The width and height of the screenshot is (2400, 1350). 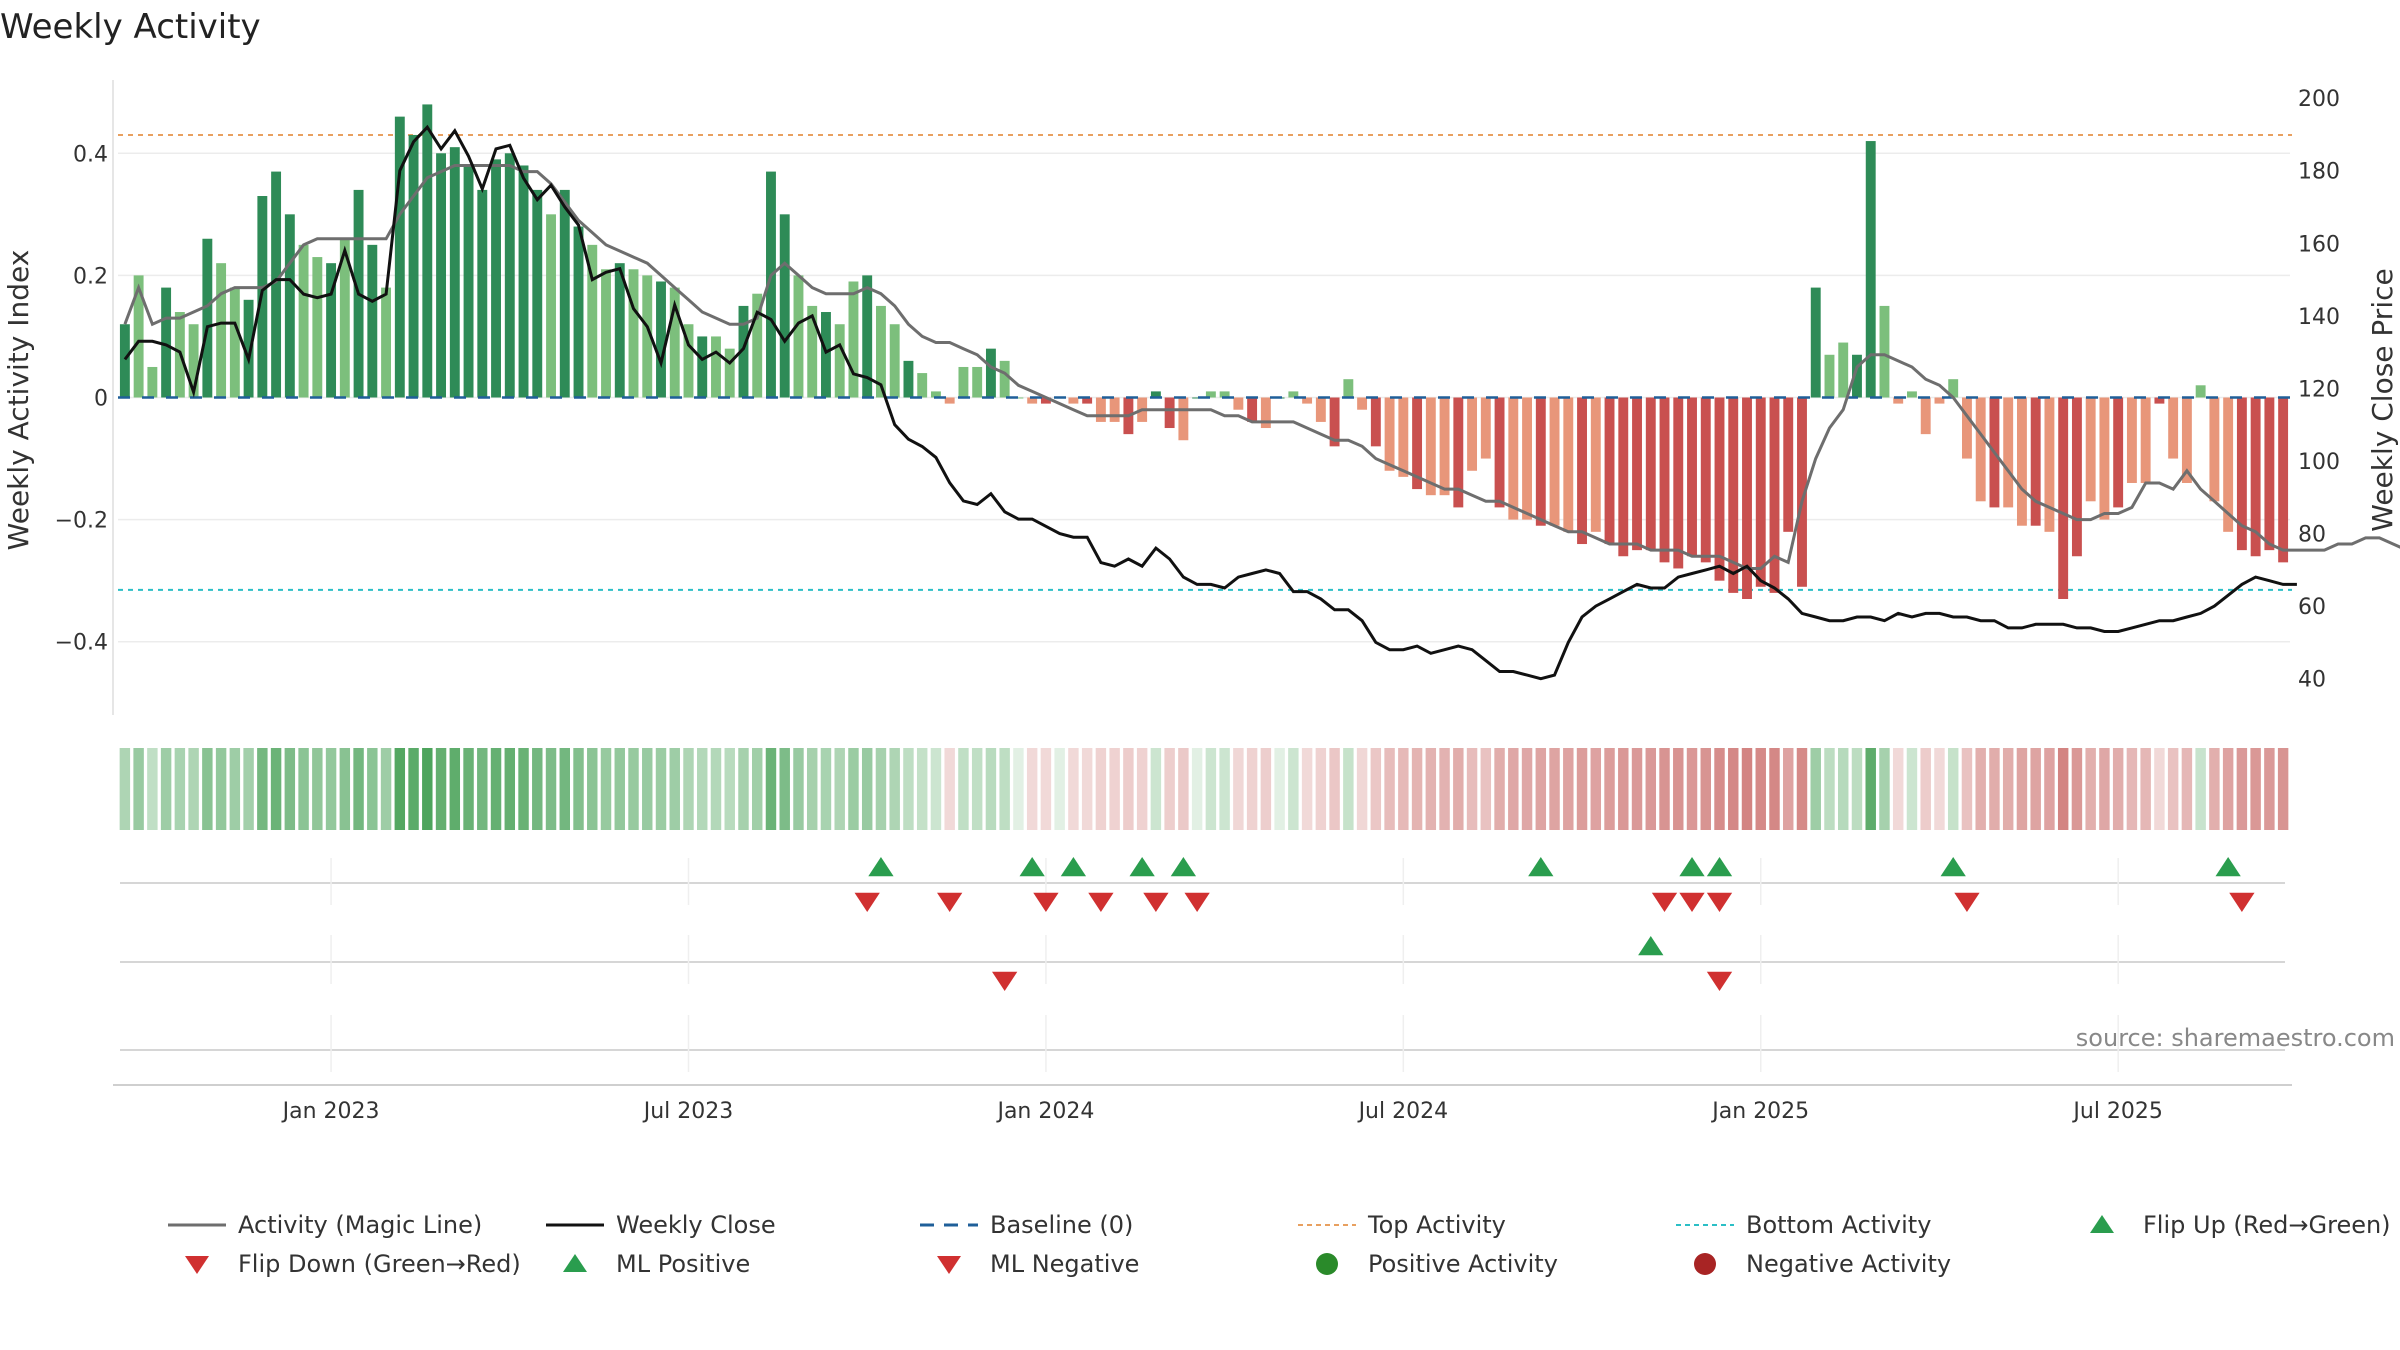 What do you see at coordinates (1204, 789) in the screenshot?
I see `activity-heat-strip` at bounding box center [1204, 789].